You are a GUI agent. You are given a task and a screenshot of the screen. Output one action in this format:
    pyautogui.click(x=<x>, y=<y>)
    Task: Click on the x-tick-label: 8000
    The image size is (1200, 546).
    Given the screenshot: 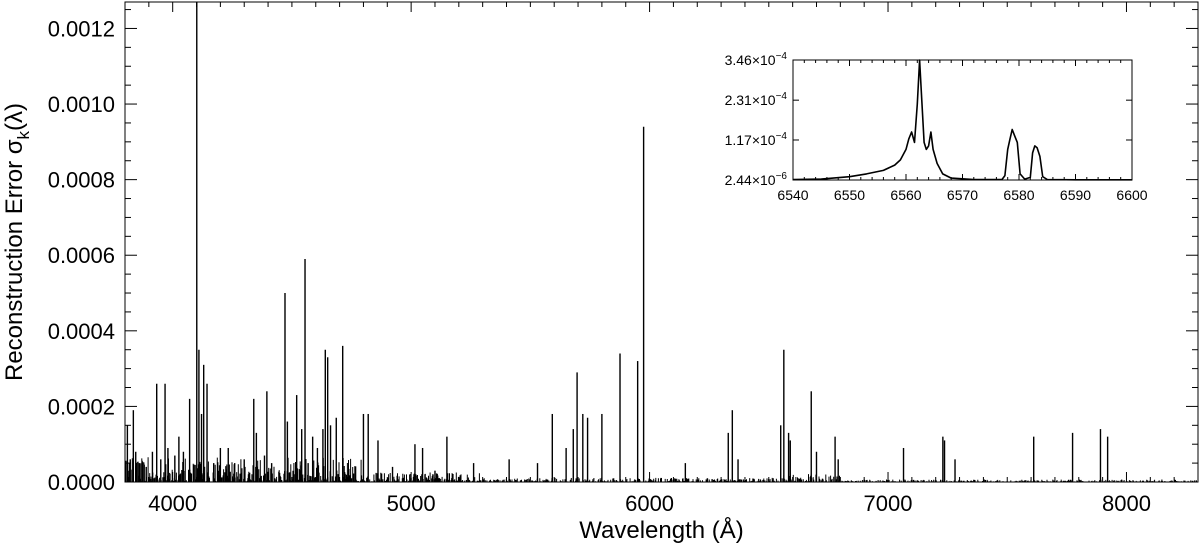 What is the action you would take?
    pyautogui.click(x=1126, y=503)
    